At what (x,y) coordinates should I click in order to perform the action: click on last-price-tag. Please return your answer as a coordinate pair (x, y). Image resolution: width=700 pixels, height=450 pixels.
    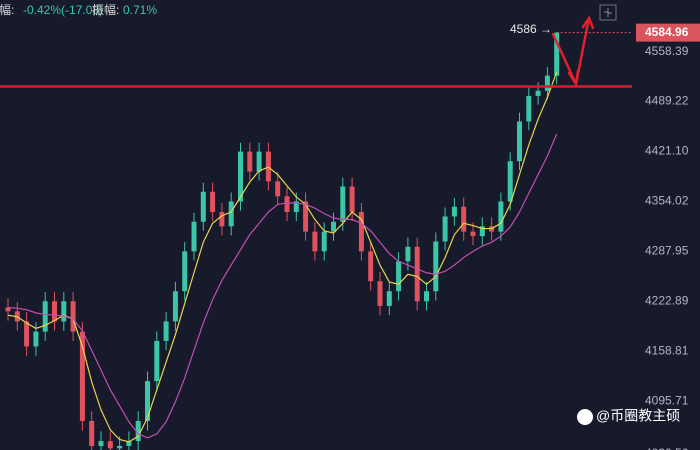
    Looking at the image, I should click on (668, 32).